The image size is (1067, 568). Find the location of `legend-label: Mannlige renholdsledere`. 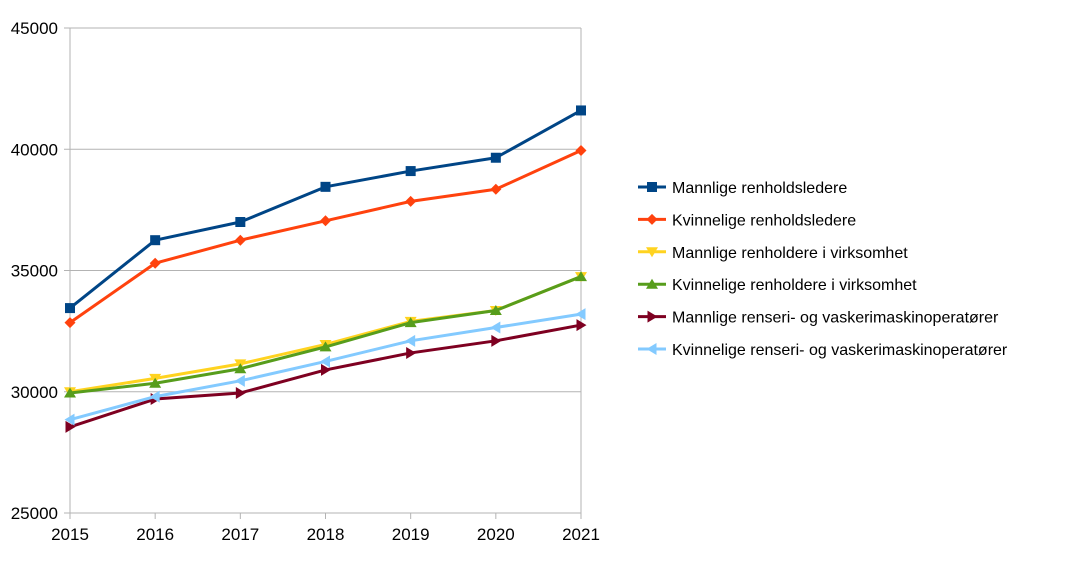

legend-label: Mannlige renholdsledere is located at coordinates (759, 188).